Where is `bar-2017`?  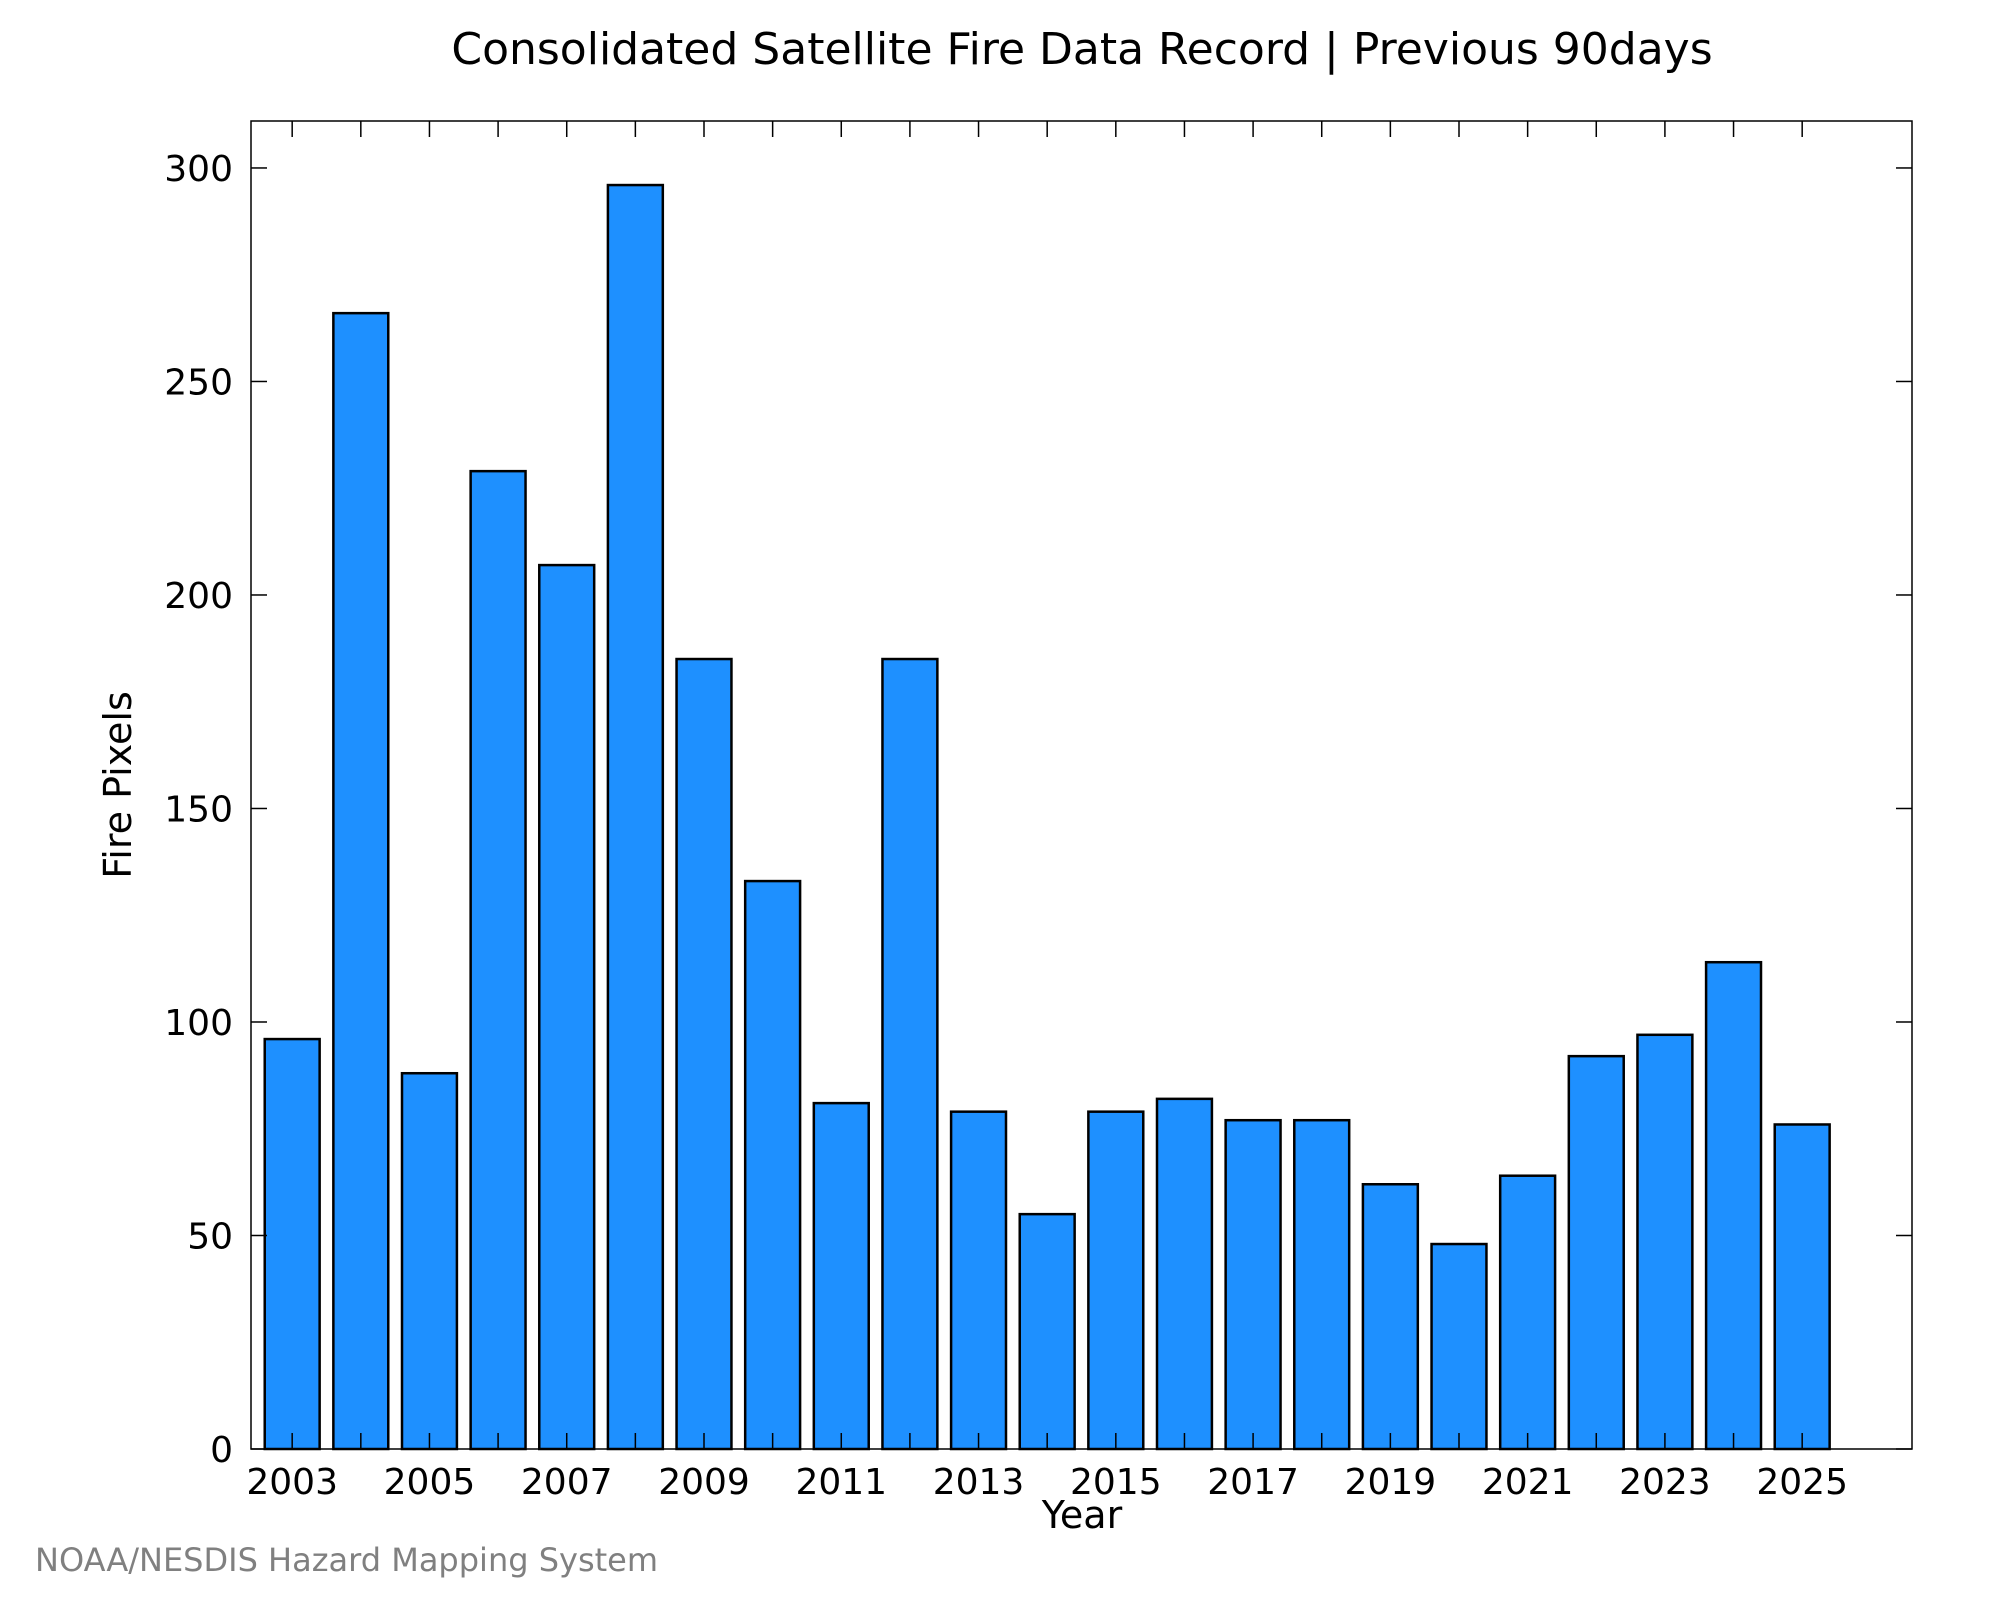 bar-2017 is located at coordinates (1253, 1284).